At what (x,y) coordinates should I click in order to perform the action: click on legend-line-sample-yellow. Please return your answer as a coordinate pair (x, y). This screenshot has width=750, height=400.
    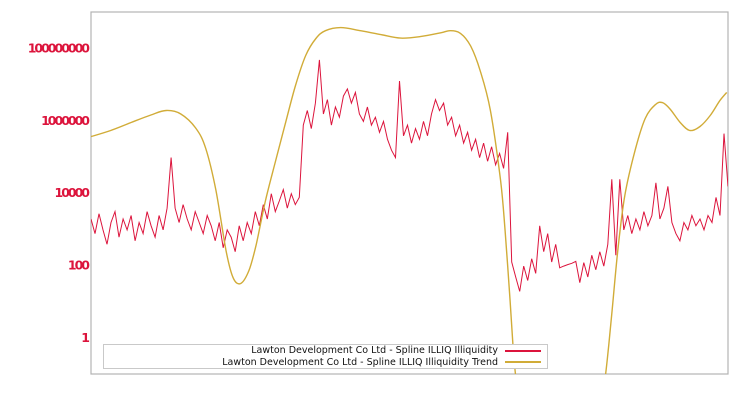
    Looking at the image, I should click on (523, 362).